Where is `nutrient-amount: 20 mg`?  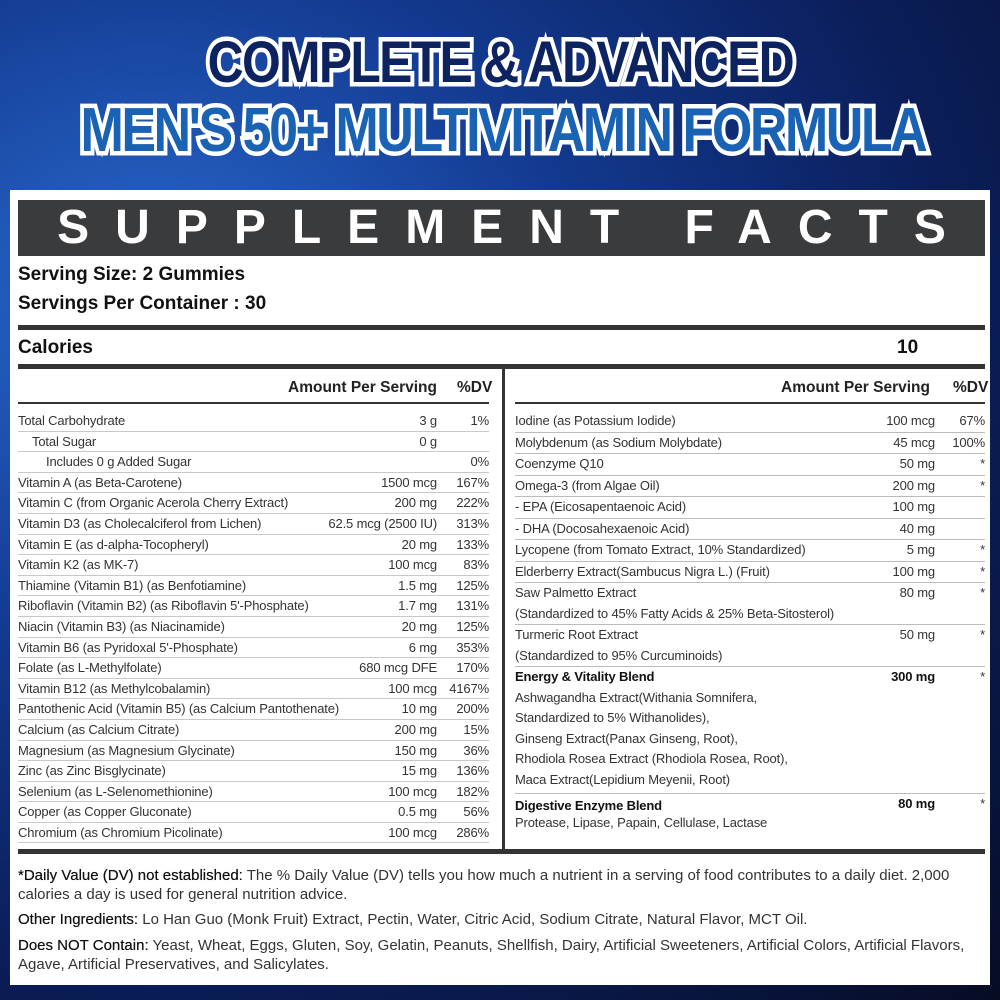
nutrient-amount: 20 mg is located at coordinates (419, 626).